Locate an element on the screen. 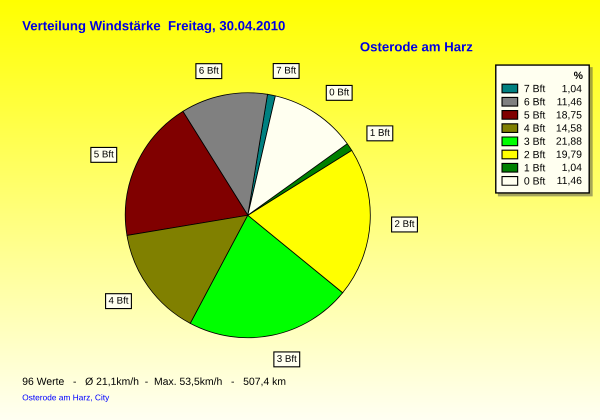 The image size is (600, 420). slice-label: 2 Bft is located at coordinates (404, 224).